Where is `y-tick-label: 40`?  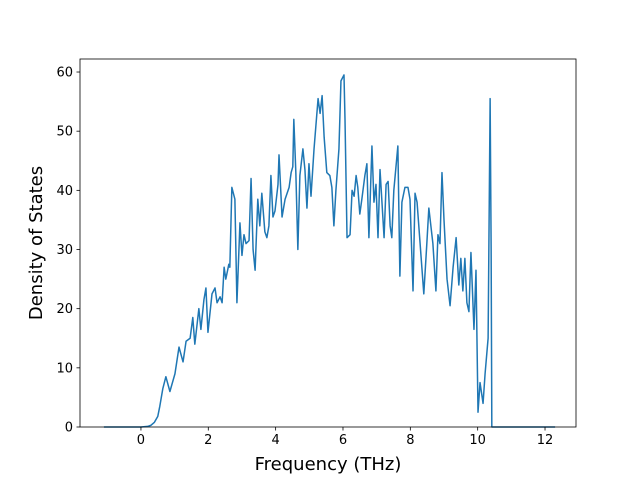 y-tick-label: 40 is located at coordinates (64, 191).